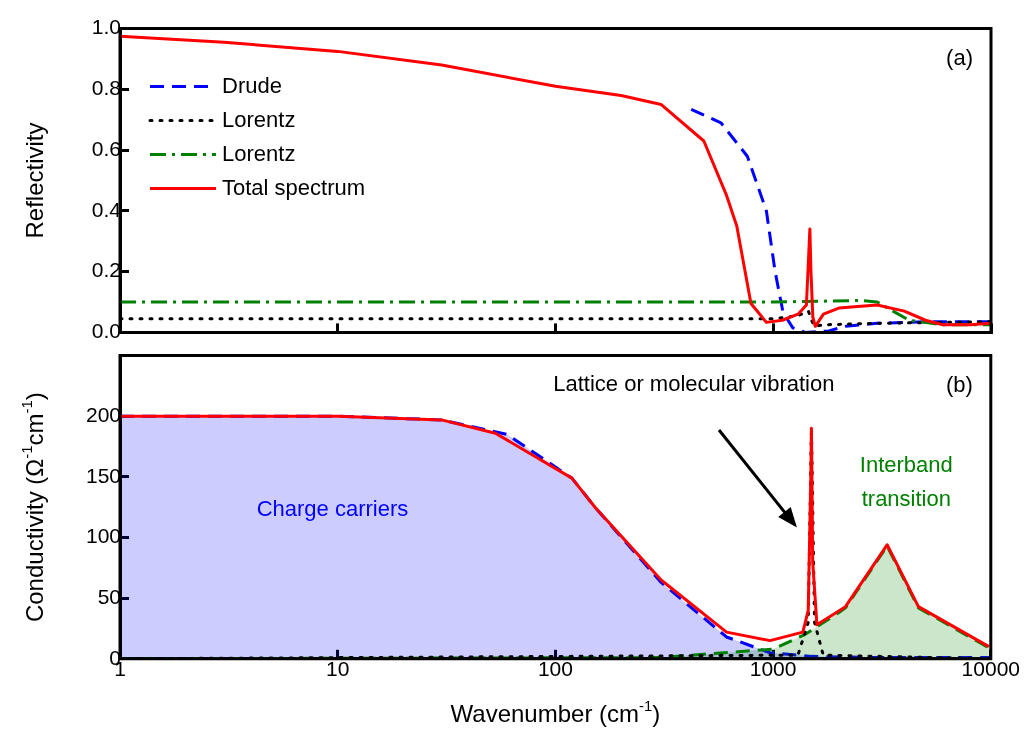 This screenshot has height=756, width=1036. Describe the element at coordinates (294, 187) in the screenshot. I see `legend-label: Total spectrum` at that location.